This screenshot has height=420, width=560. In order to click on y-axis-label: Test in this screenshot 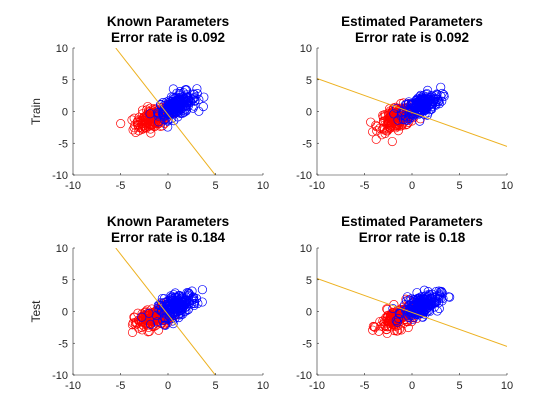, I will do `click(36, 311)`.